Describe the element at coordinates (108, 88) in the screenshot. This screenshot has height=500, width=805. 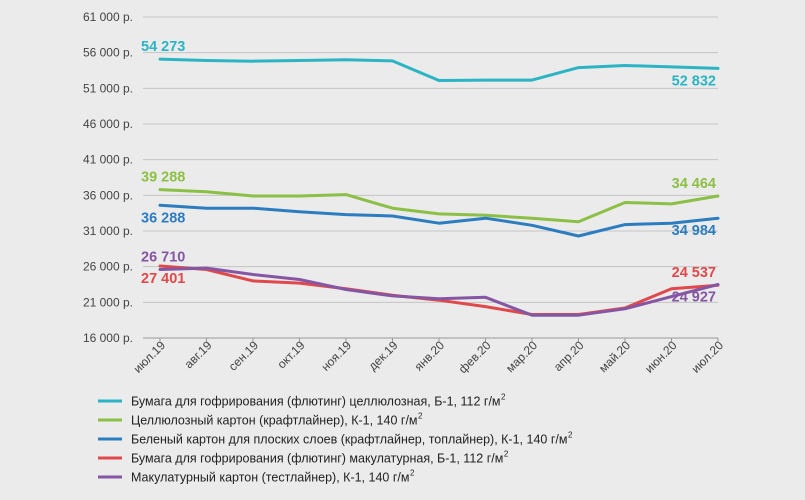
I see `y-tick-label: 51 000 р.` at that location.